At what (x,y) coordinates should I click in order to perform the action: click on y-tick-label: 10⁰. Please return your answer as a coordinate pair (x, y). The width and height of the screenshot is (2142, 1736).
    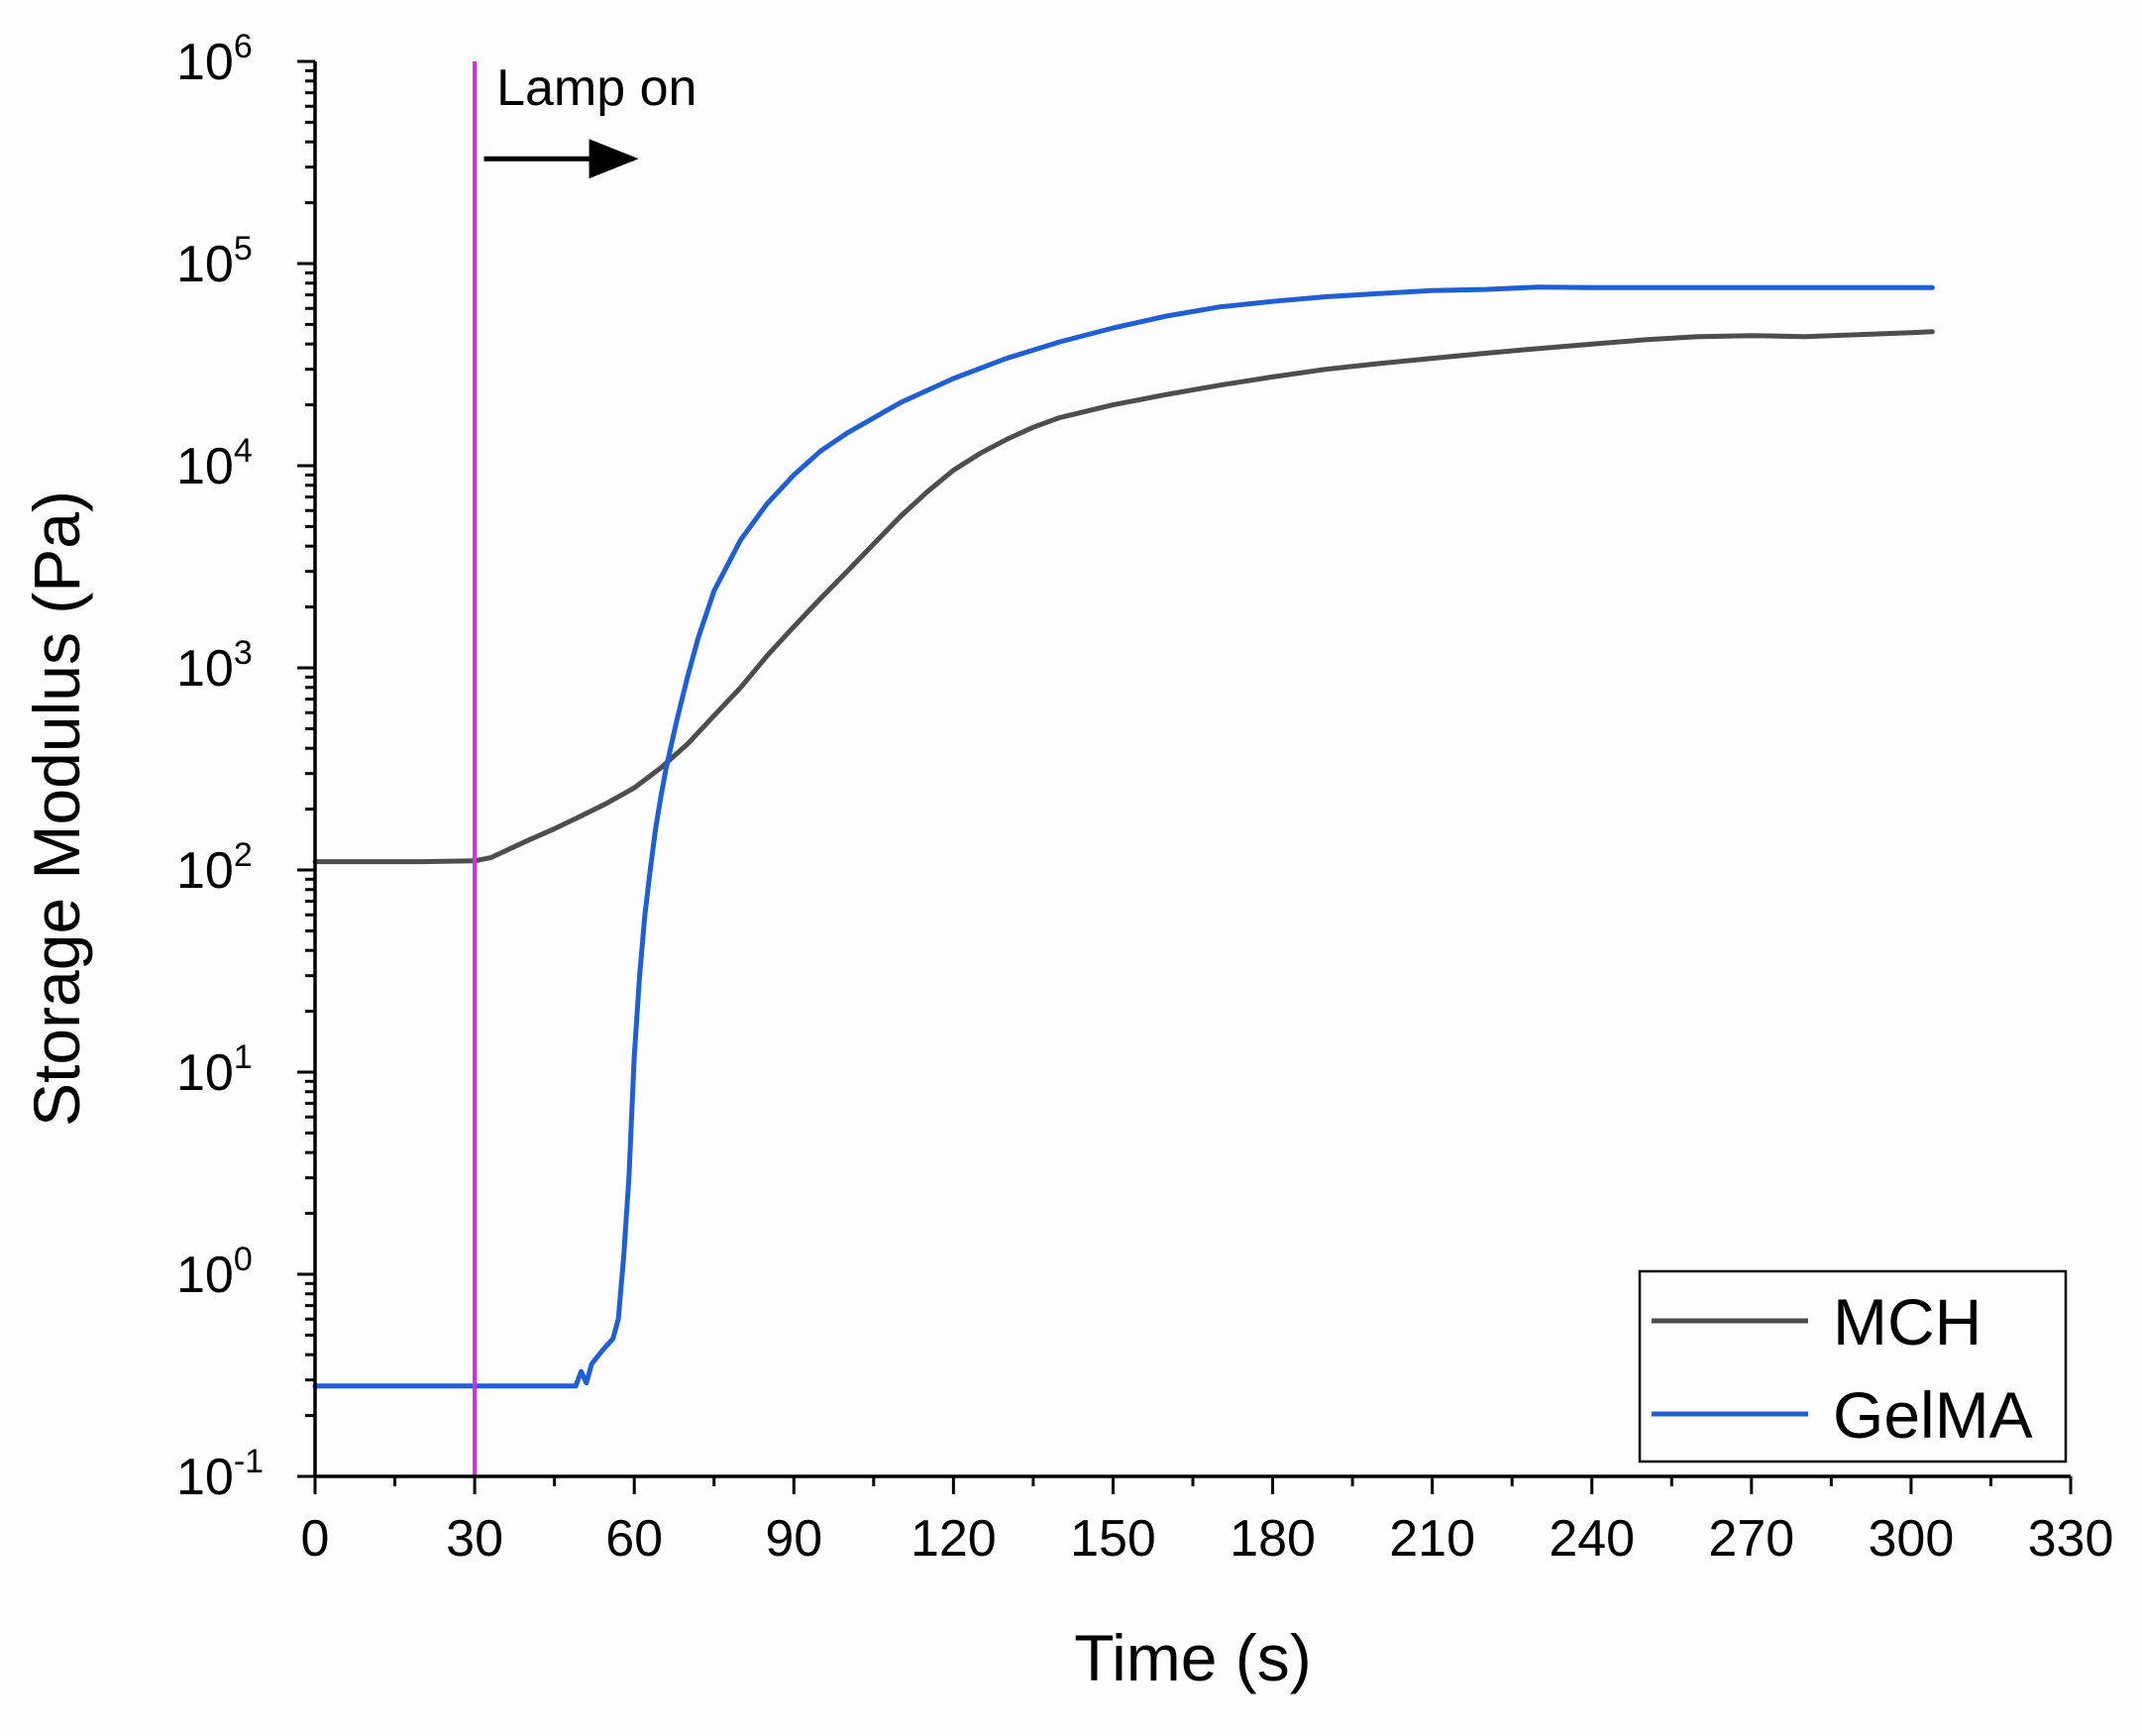
    Looking at the image, I should click on (214, 1272).